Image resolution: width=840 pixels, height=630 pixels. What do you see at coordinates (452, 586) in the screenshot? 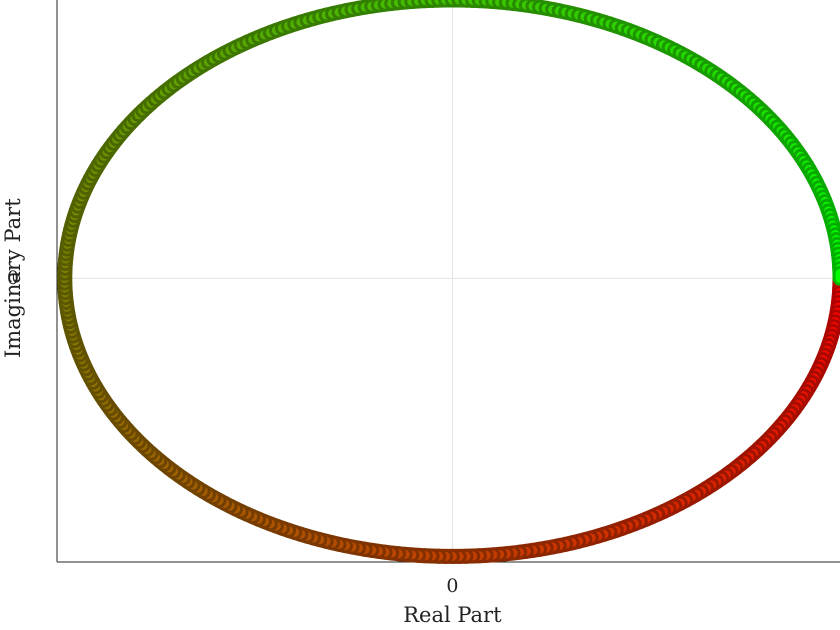
I see `x-tick-label-zero: 0` at bounding box center [452, 586].